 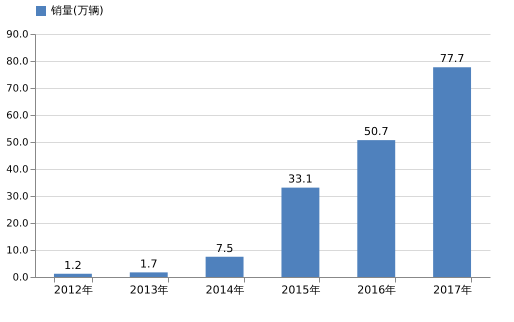 I want to click on x-tick-label: 2013年, so click(x=149, y=290).